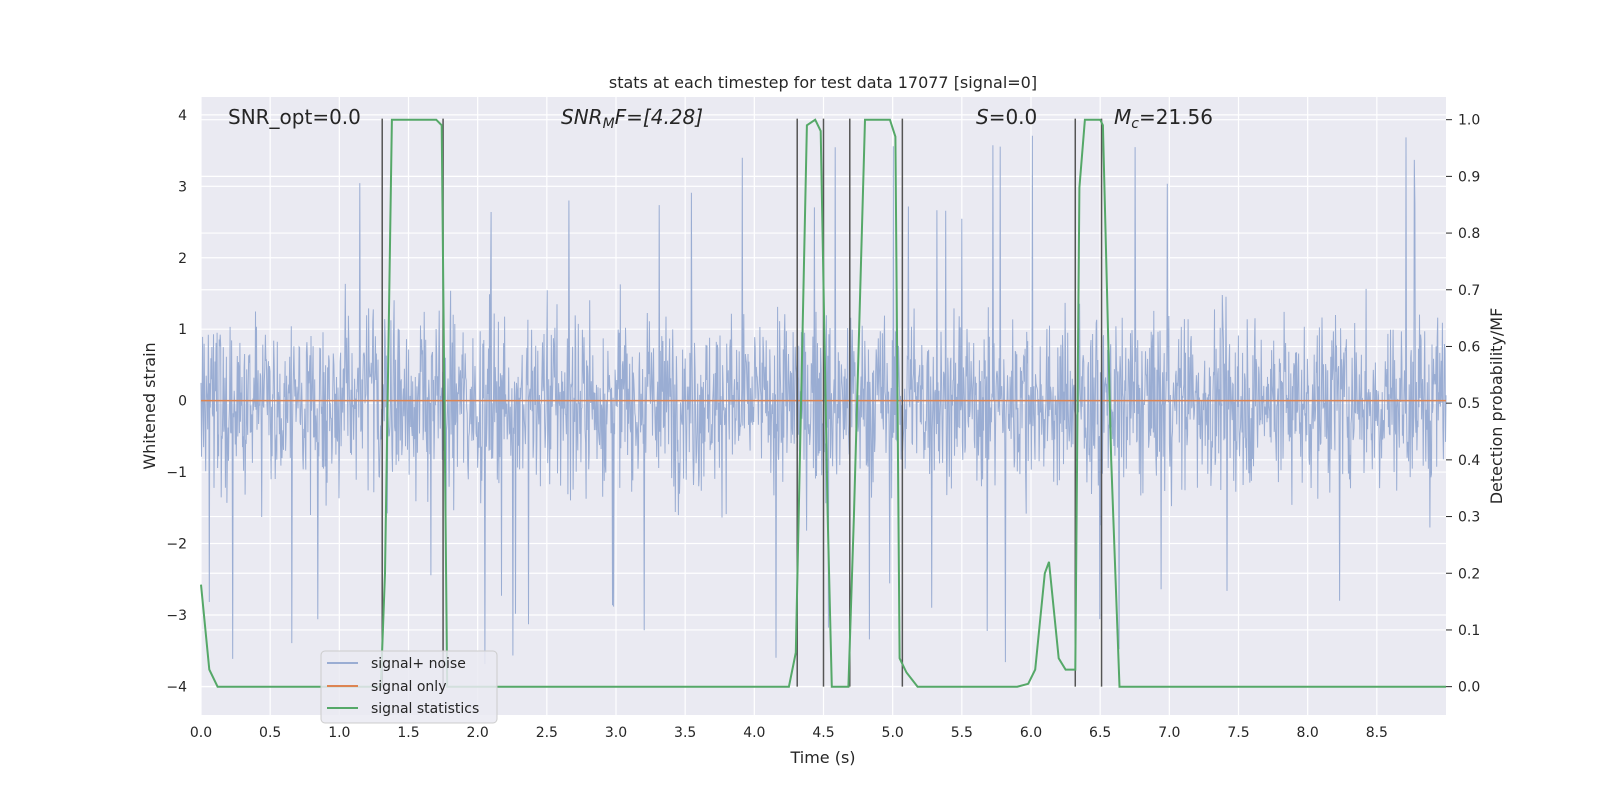 The image size is (1600, 800). Describe the element at coordinates (270, 733) in the screenshot. I see `x-tick-label: 0.5` at that location.